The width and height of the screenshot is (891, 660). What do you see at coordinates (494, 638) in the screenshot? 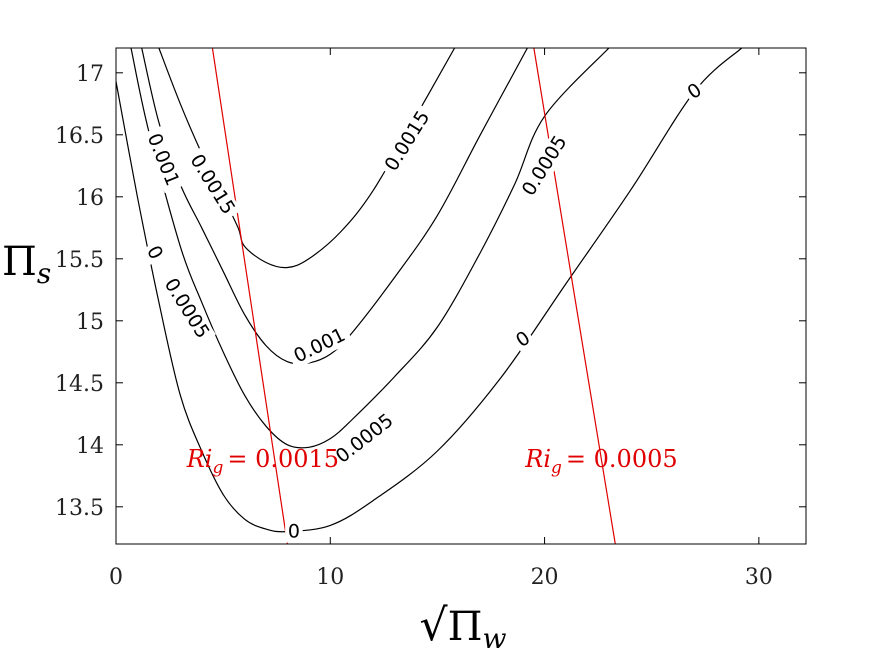
I see `x-axis-label-subscript: w` at bounding box center [494, 638].